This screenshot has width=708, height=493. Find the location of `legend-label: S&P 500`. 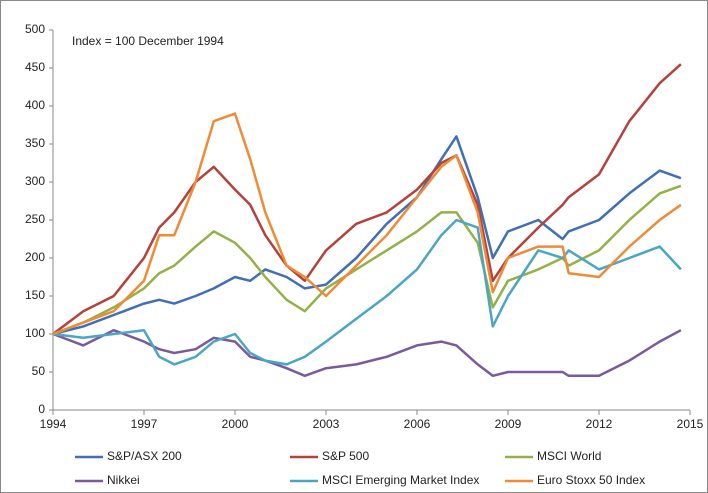

legend-label: S&P 500 is located at coordinates (345, 456).